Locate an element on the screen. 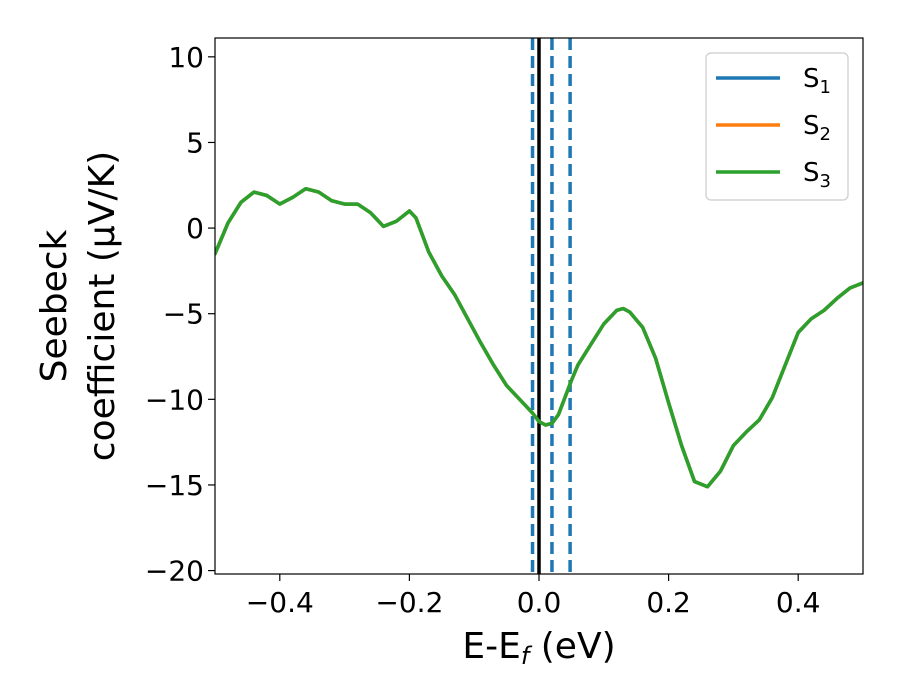  x-axis-label-unit: (eV) is located at coordinates (572, 646).